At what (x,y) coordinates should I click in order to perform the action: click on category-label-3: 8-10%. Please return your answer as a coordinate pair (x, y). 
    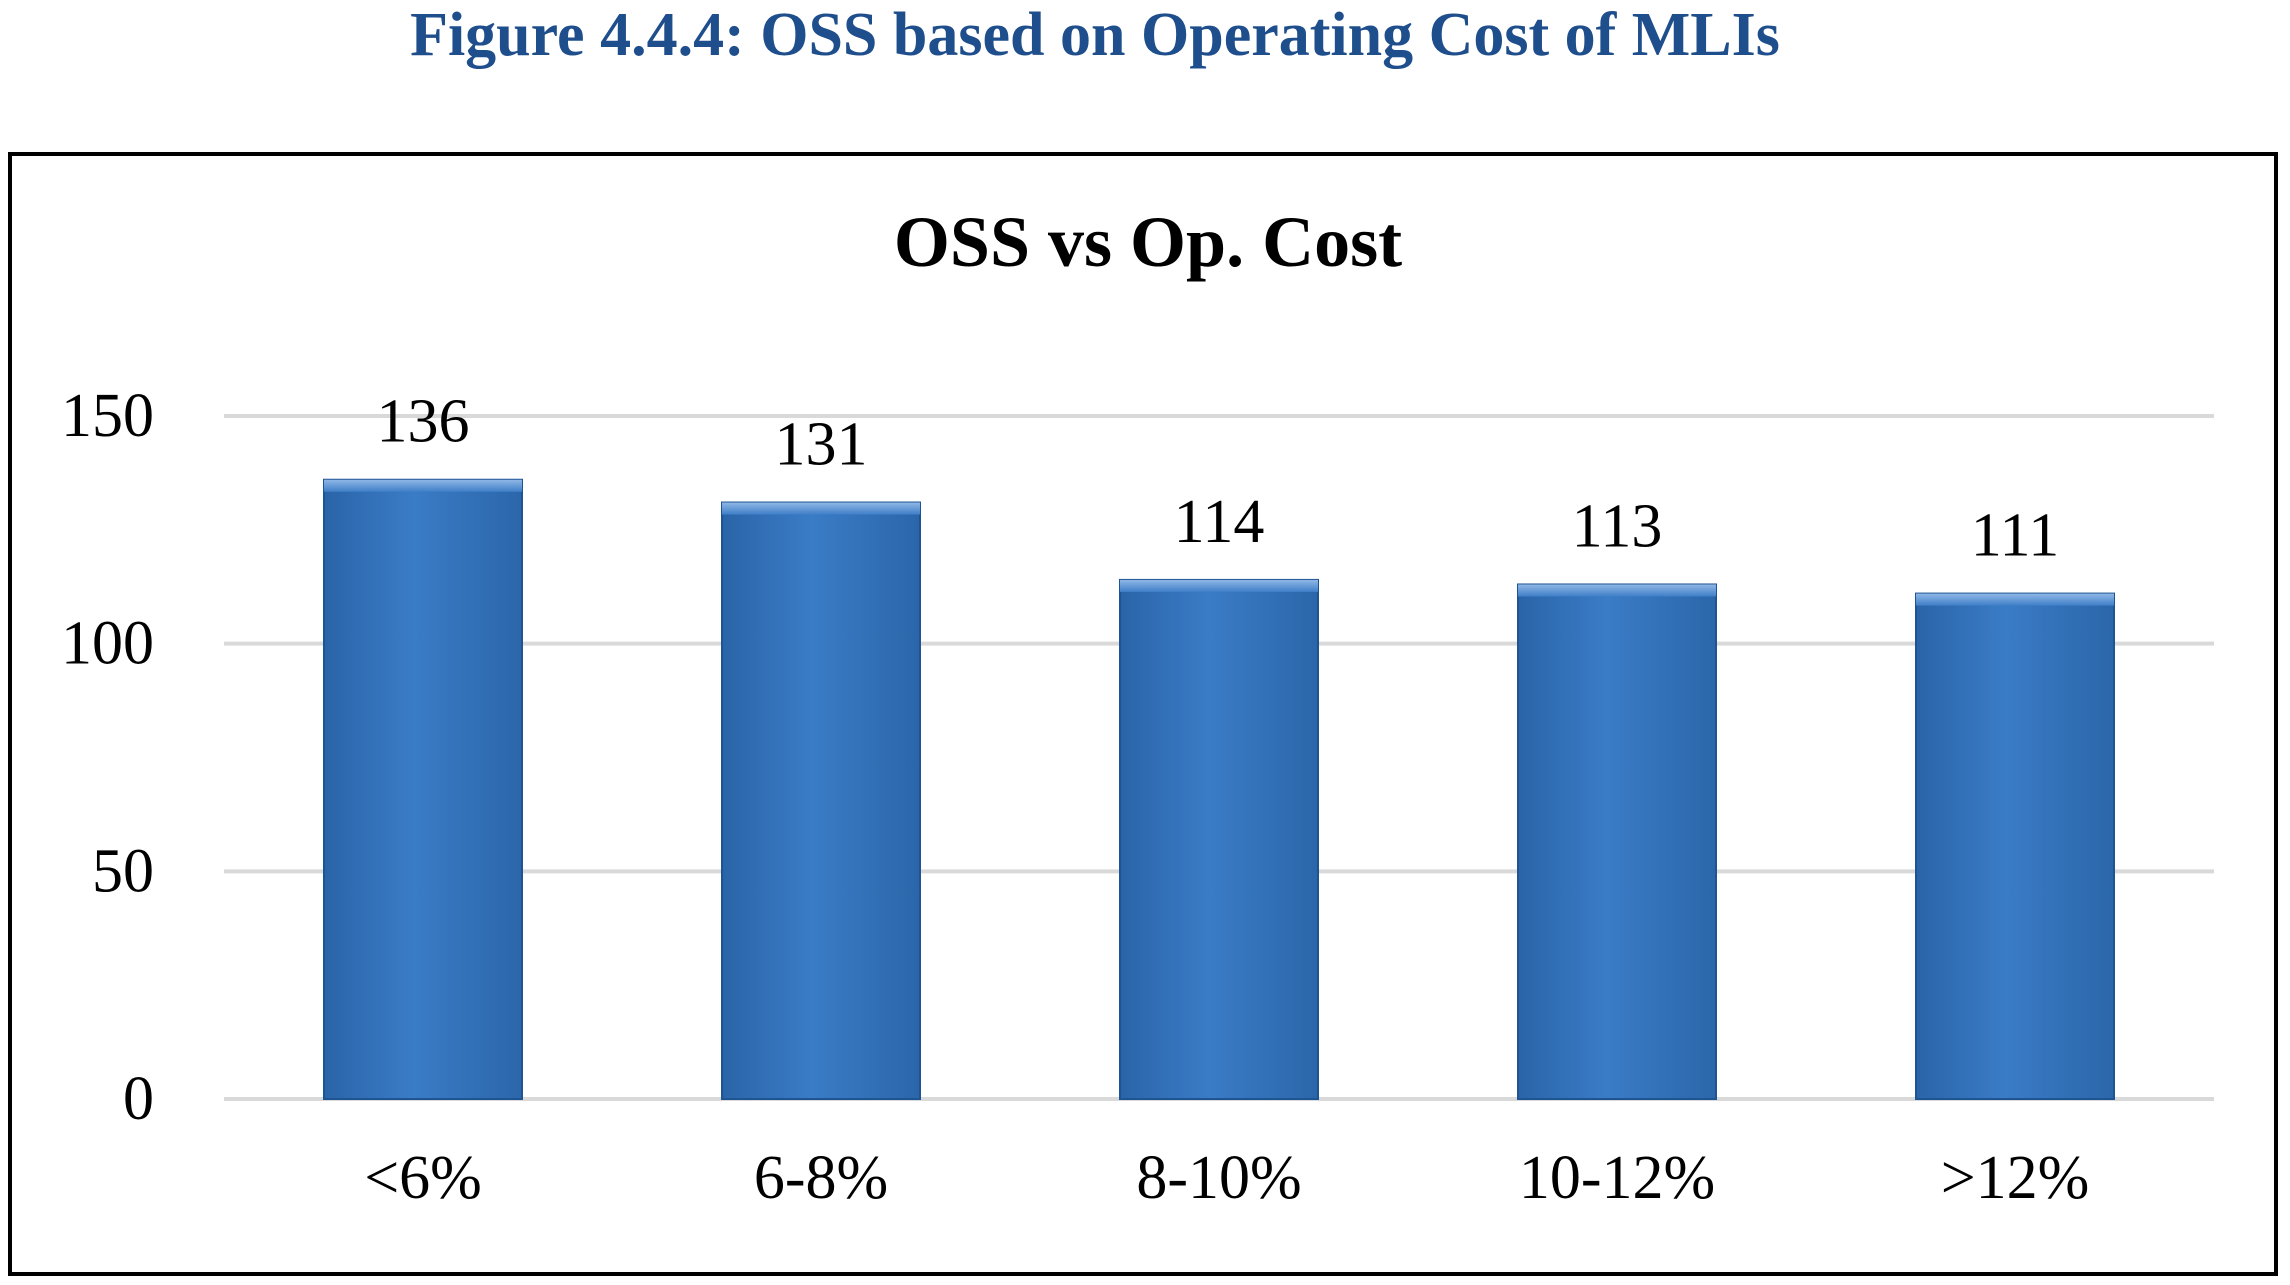
    Looking at the image, I should click on (1218, 1178).